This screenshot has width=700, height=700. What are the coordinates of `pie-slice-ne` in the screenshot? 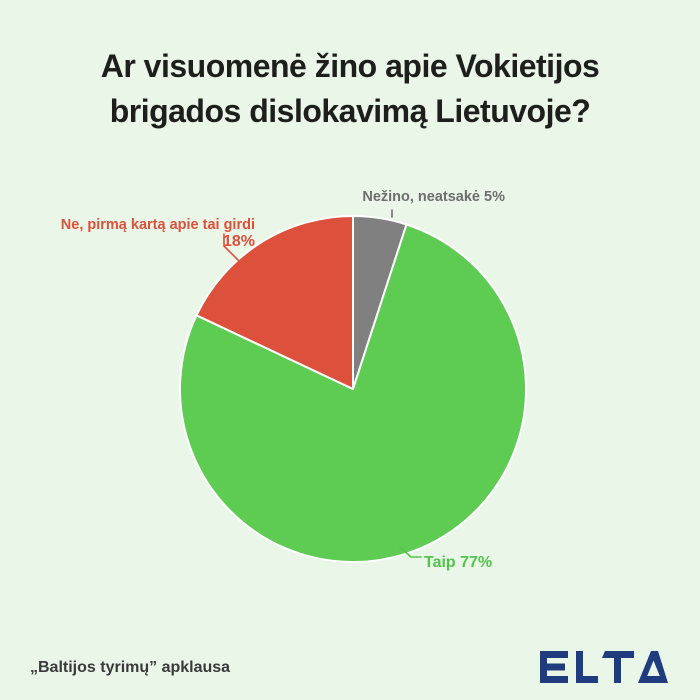 It's located at (274, 302).